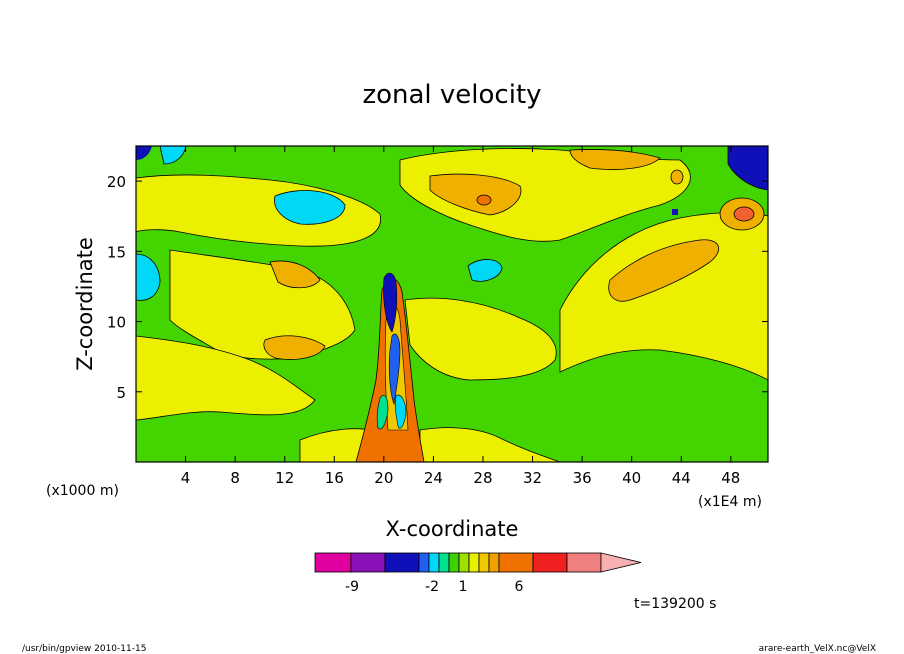  I want to click on x-axis-label: X-coordinate, so click(452, 529).